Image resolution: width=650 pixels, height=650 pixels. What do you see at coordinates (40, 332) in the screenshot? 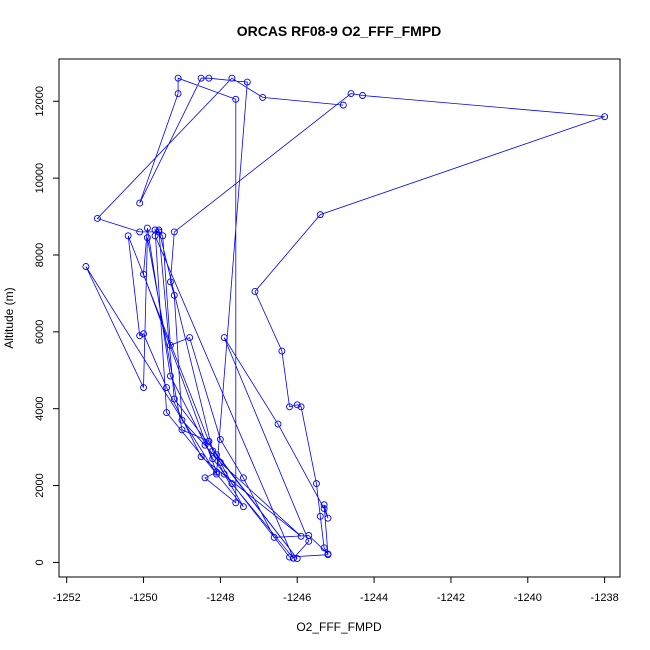
I see `y-tick-label: 6000` at bounding box center [40, 332].